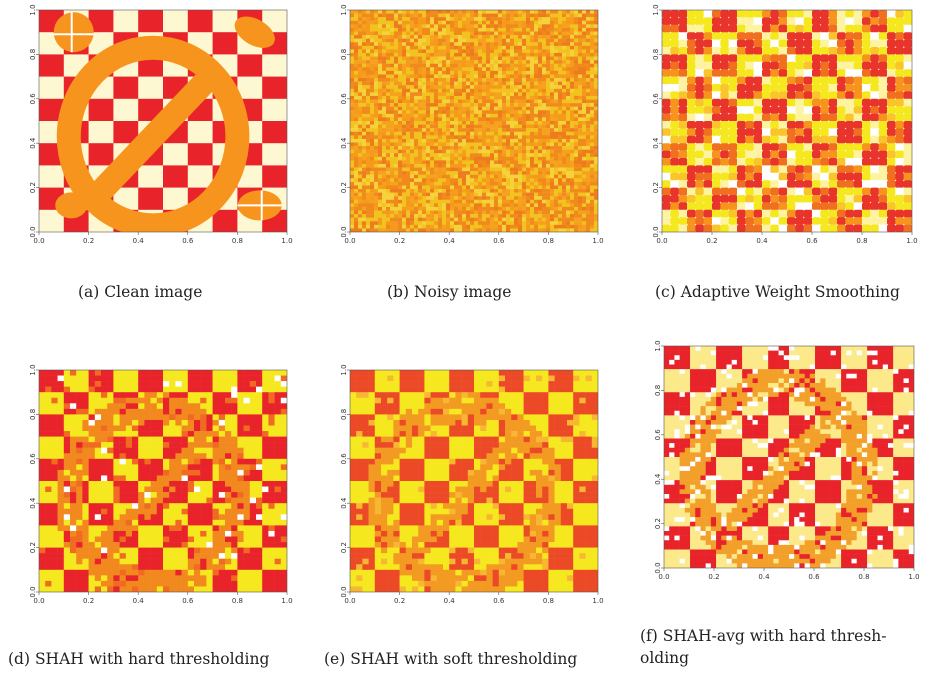 The width and height of the screenshot is (940, 673). Describe the element at coordinates (661, 241) in the screenshot. I see `x-tick-label: 0.0` at that location.